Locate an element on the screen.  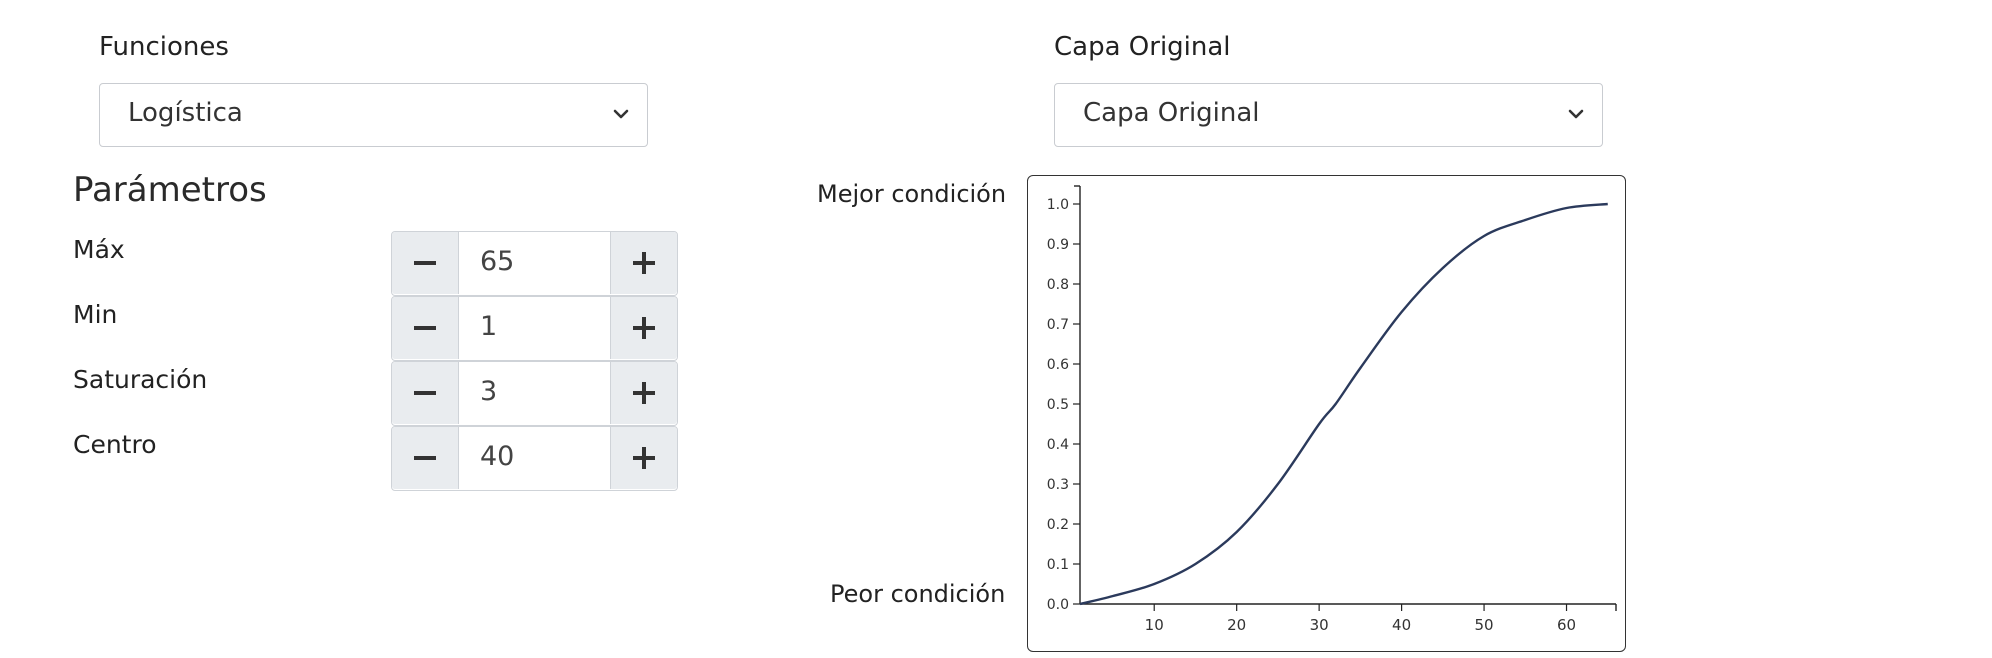
param-label-max: Máx is located at coordinates (99, 249).